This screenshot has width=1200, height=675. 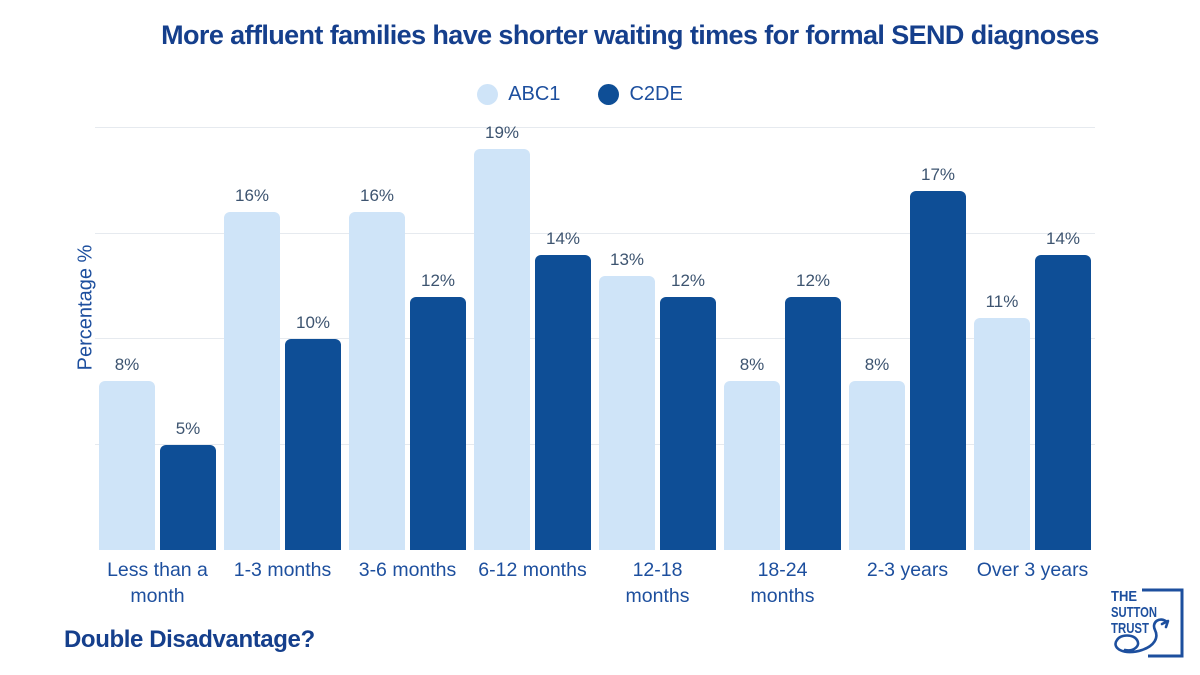 I want to click on logo-swirl-arrow, so click(x=1165, y=624).